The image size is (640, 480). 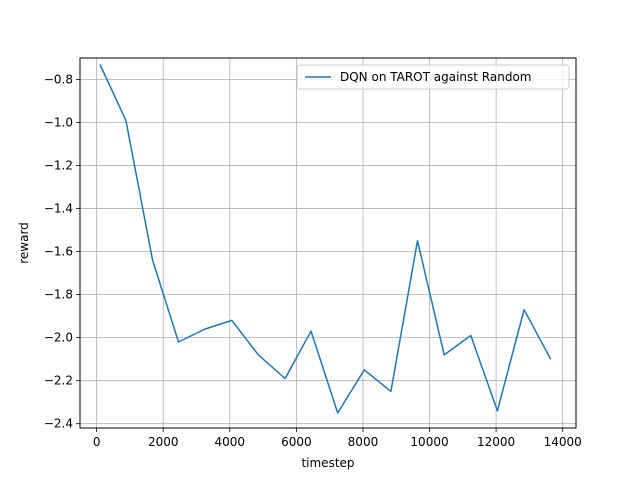 I want to click on x-tick-label: 6000, so click(x=296, y=442).